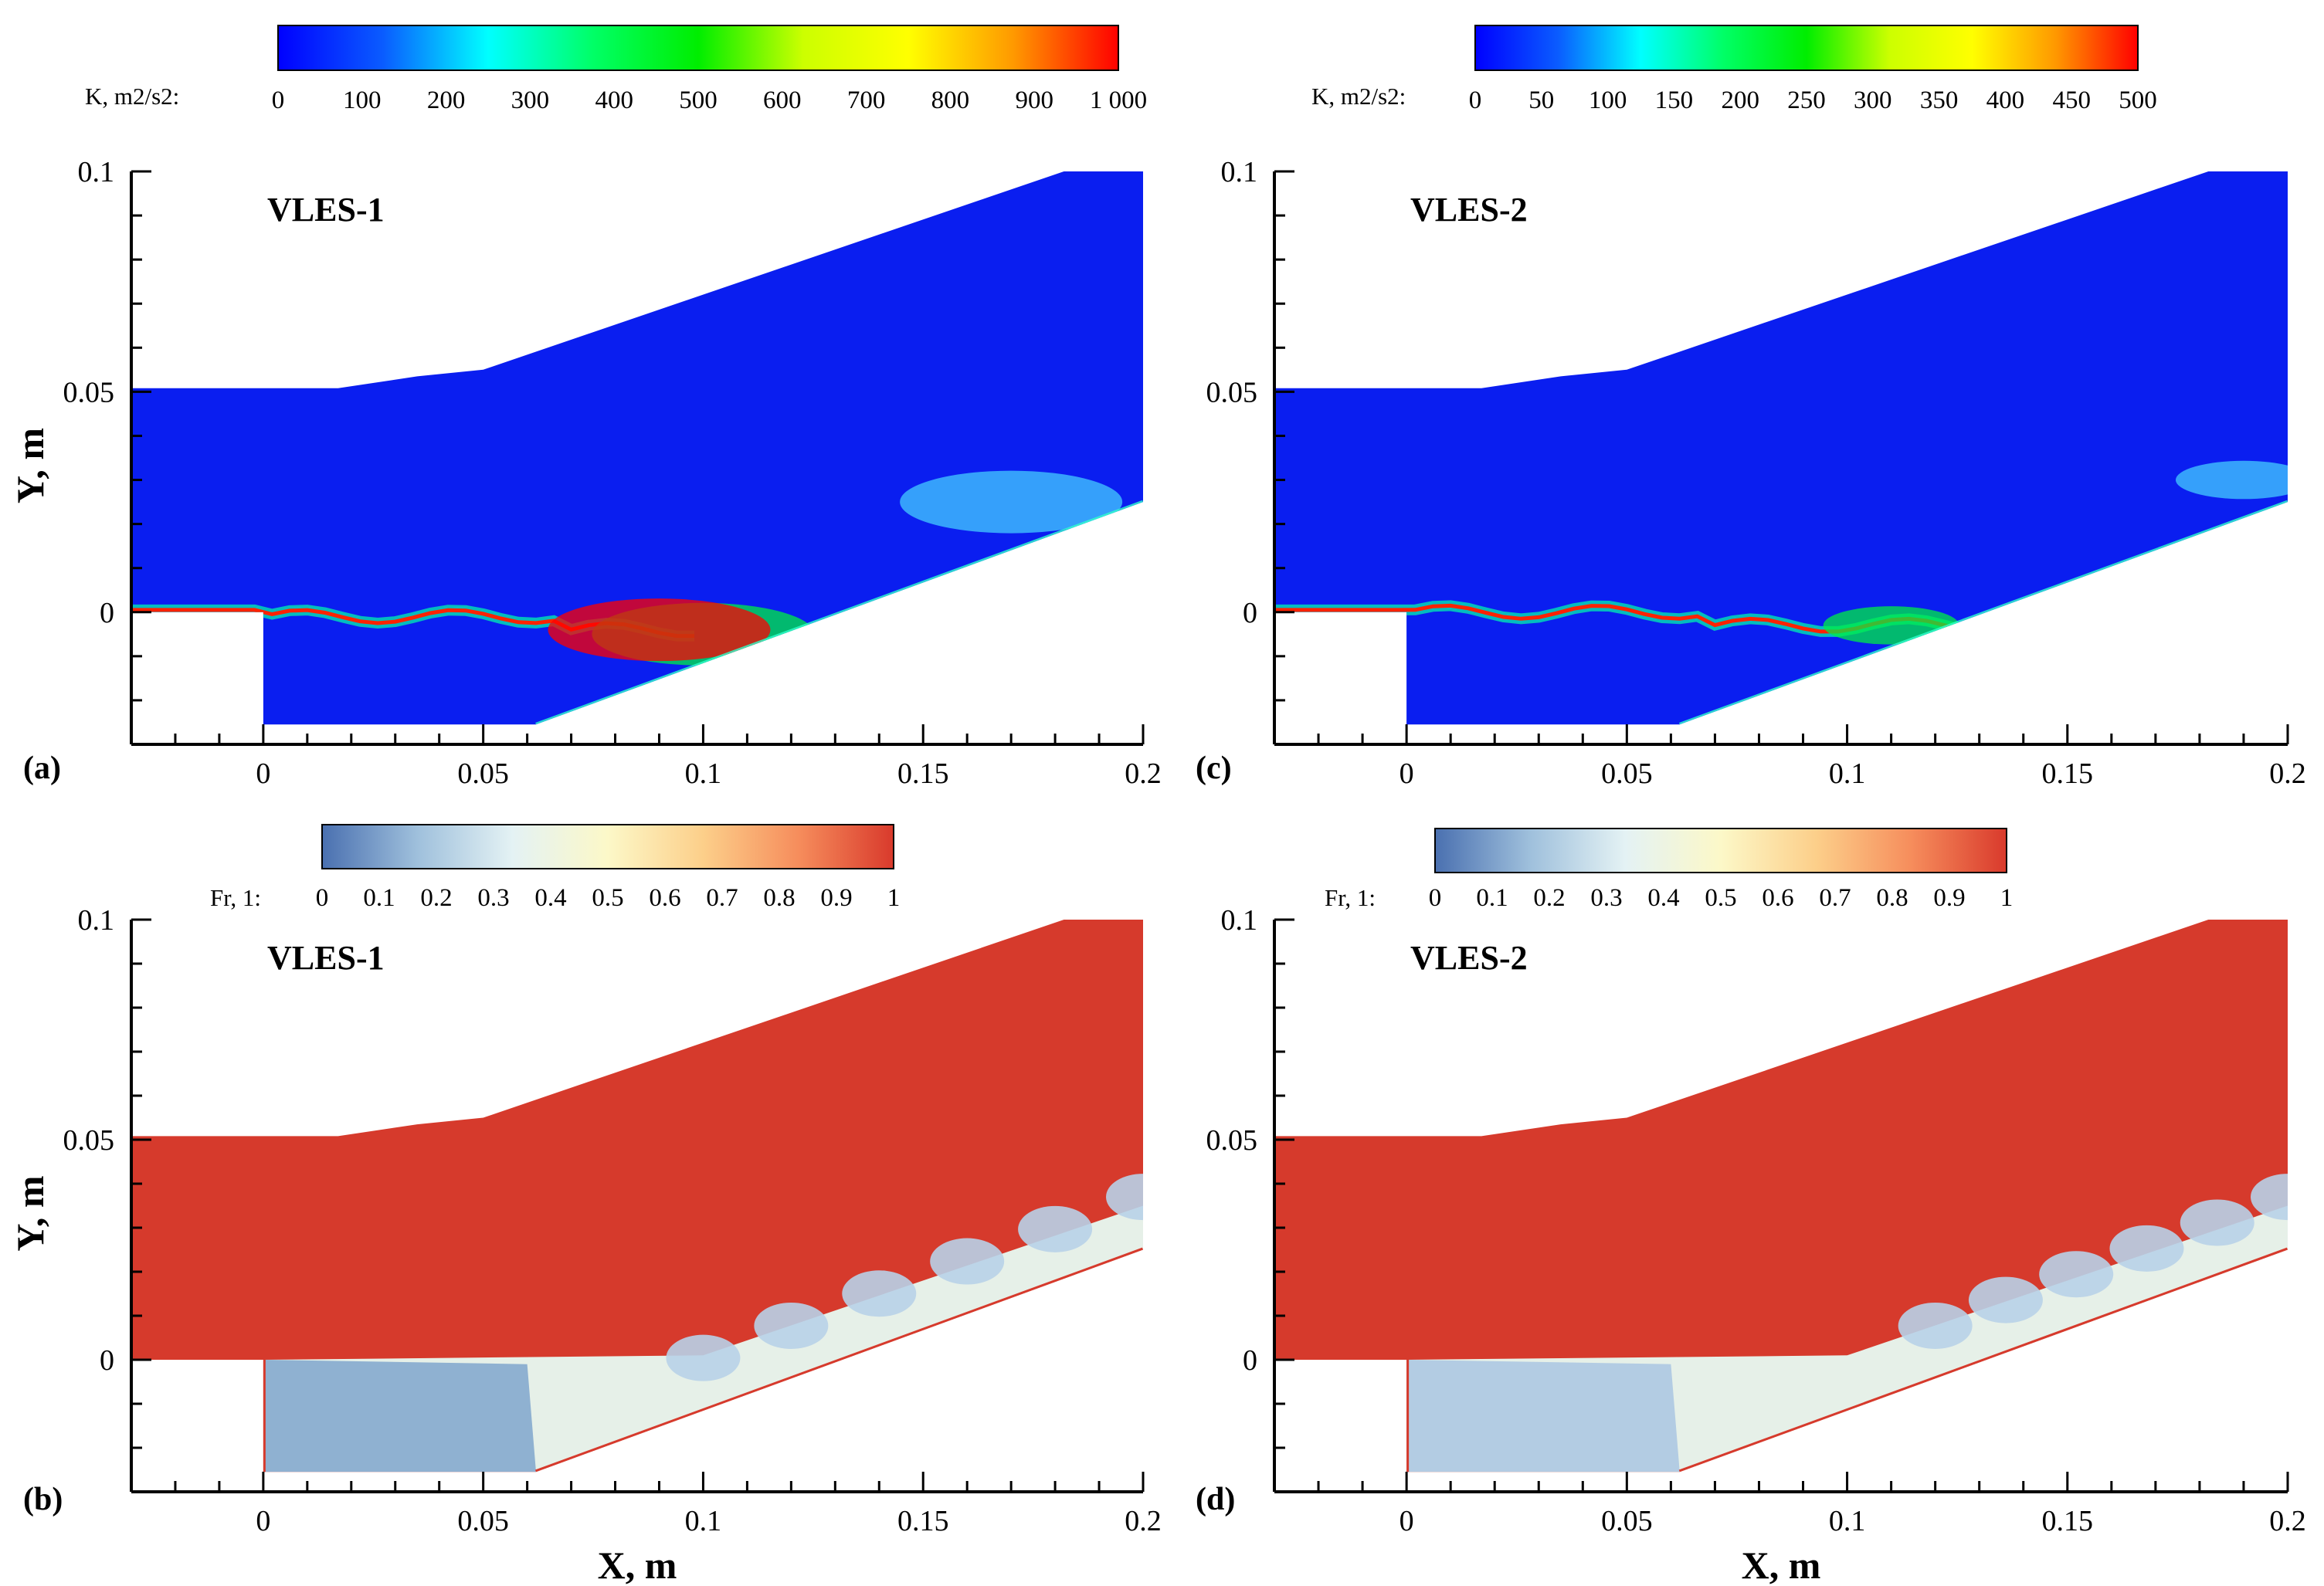  What do you see at coordinates (894, 898) in the screenshot?
I see `colorbar-tick-label: 1` at bounding box center [894, 898].